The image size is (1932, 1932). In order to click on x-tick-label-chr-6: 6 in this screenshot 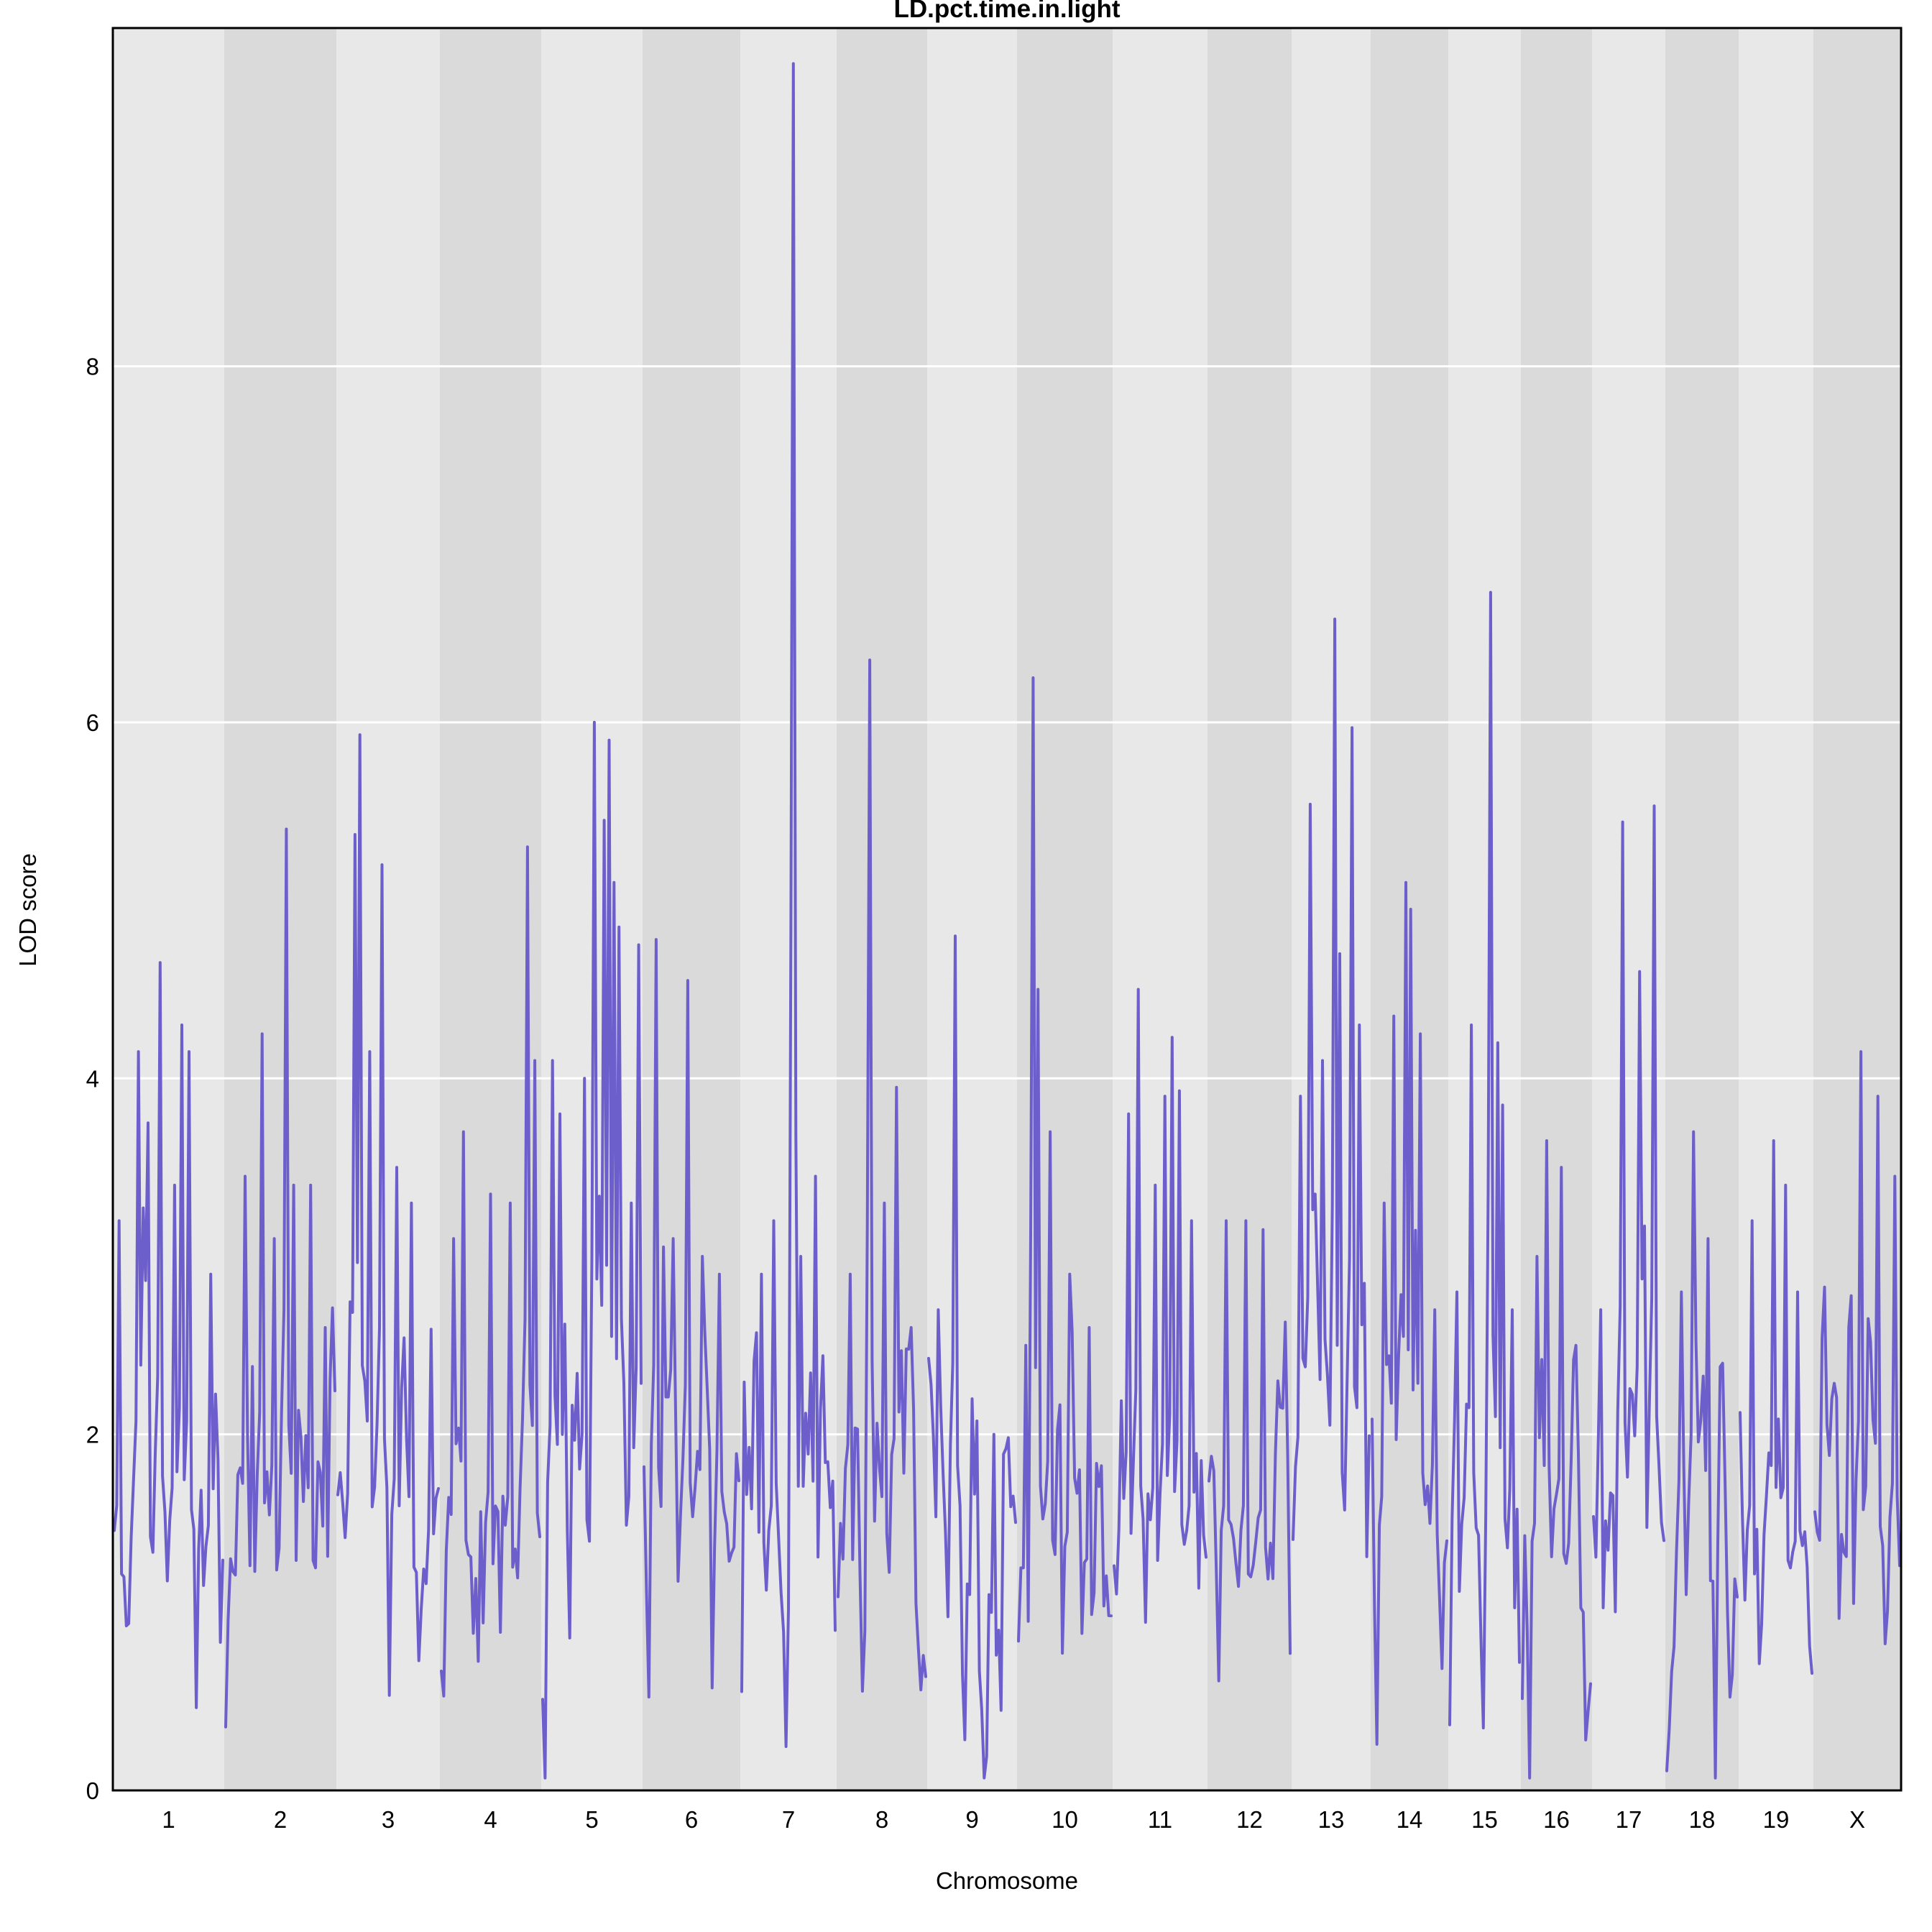, I will do `click(691, 1819)`.